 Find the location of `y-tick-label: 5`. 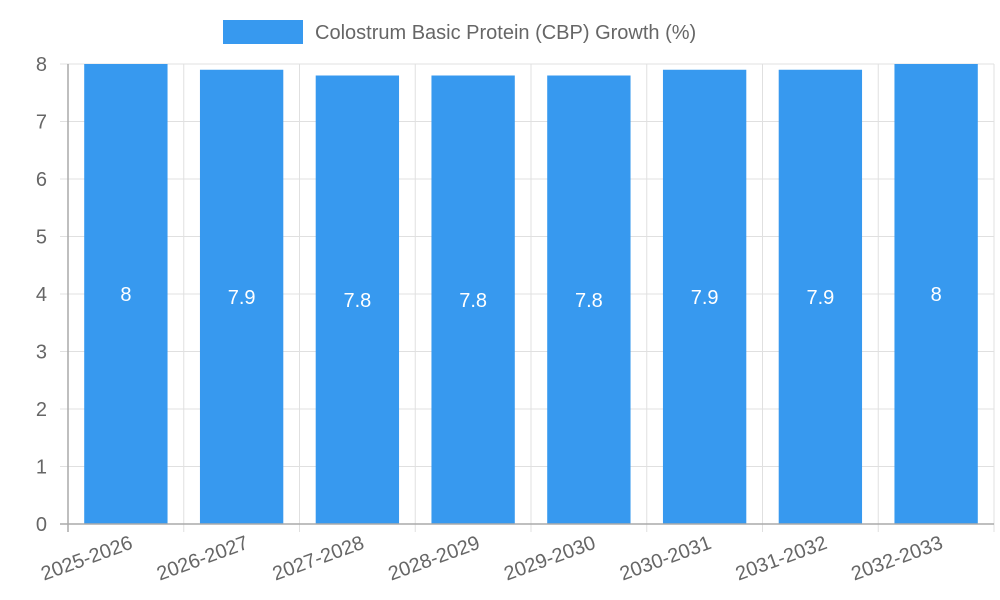

y-tick-label: 5 is located at coordinates (41, 238).